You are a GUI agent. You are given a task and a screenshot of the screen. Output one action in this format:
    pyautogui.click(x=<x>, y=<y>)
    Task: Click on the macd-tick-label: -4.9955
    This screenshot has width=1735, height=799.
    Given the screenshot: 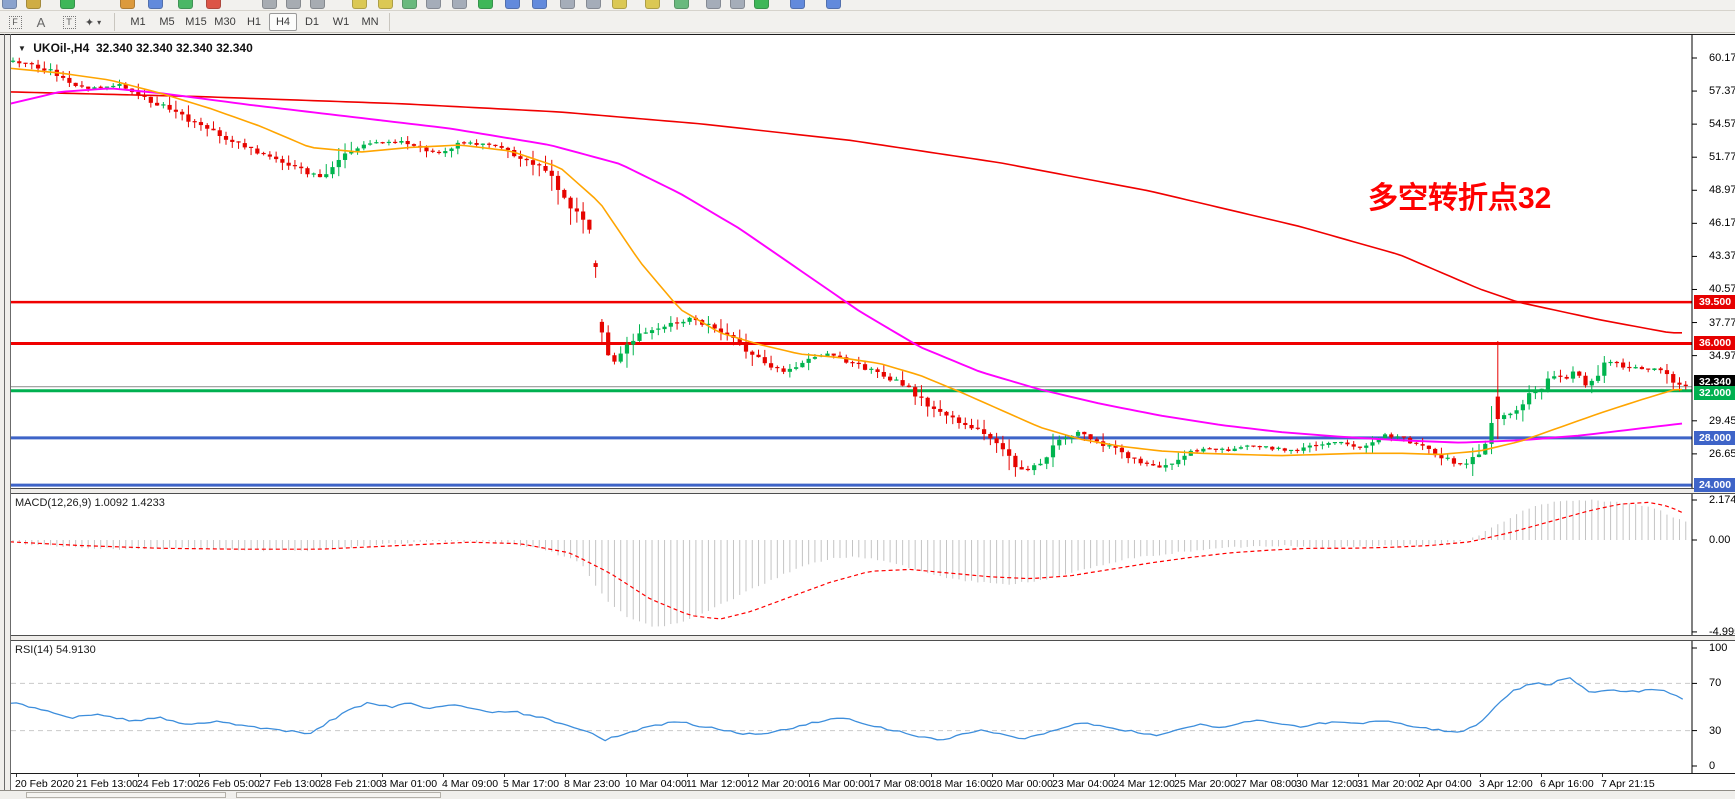 What is the action you would take?
    pyautogui.click(x=1722, y=631)
    